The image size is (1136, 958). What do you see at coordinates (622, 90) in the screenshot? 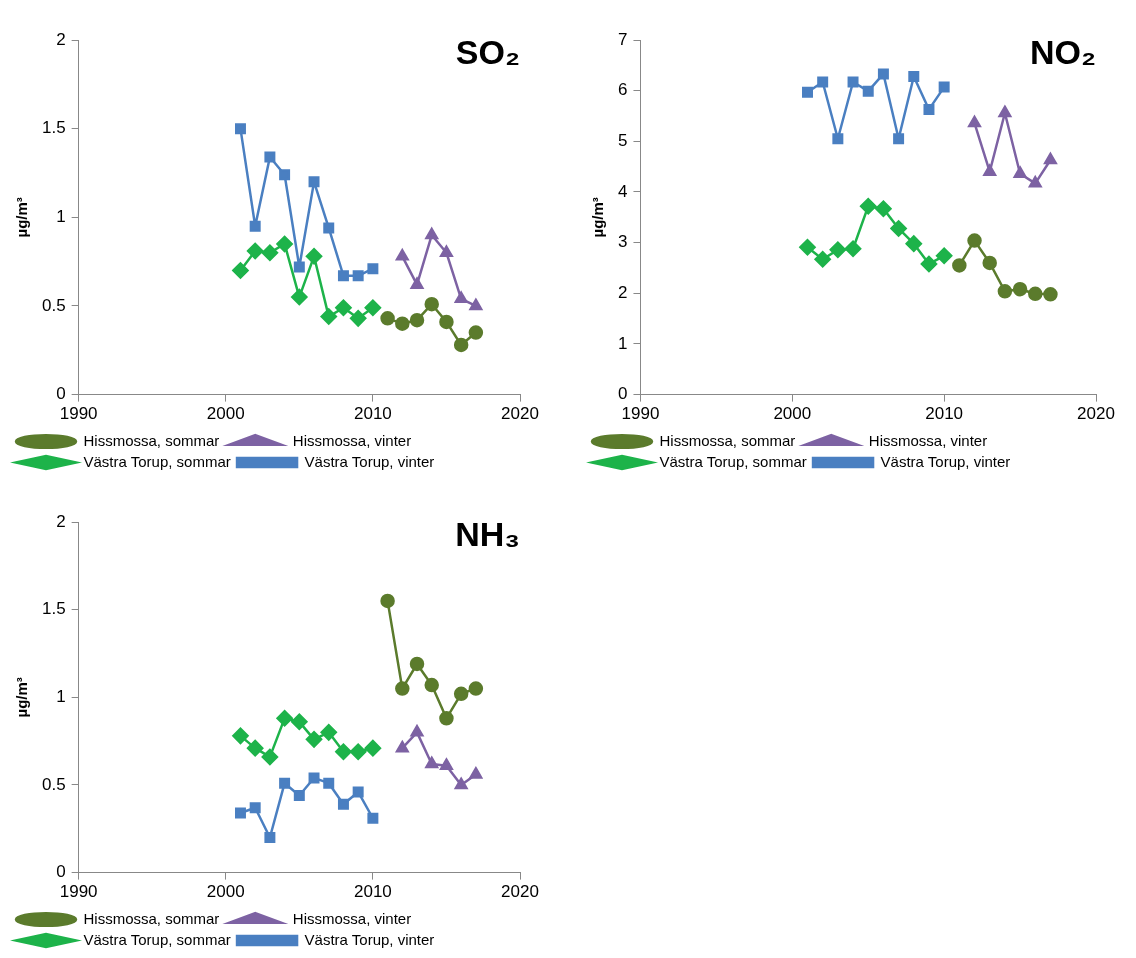
I see `y-tick-label: 6` at bounding box center [622, 90].